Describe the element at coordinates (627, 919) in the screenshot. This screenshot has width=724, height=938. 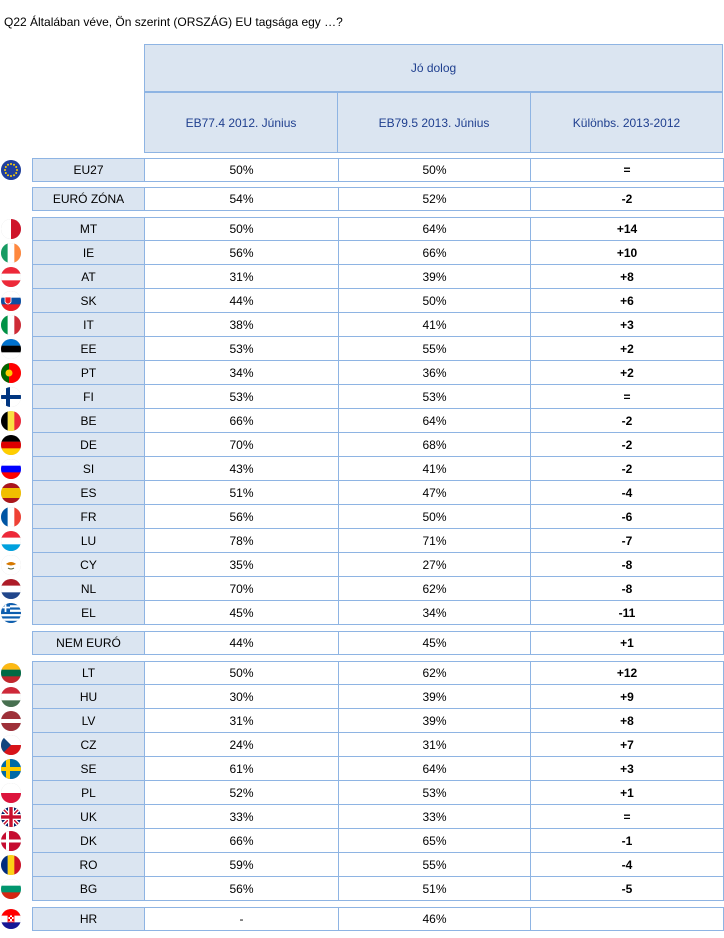
I see `value-diff` at that location.